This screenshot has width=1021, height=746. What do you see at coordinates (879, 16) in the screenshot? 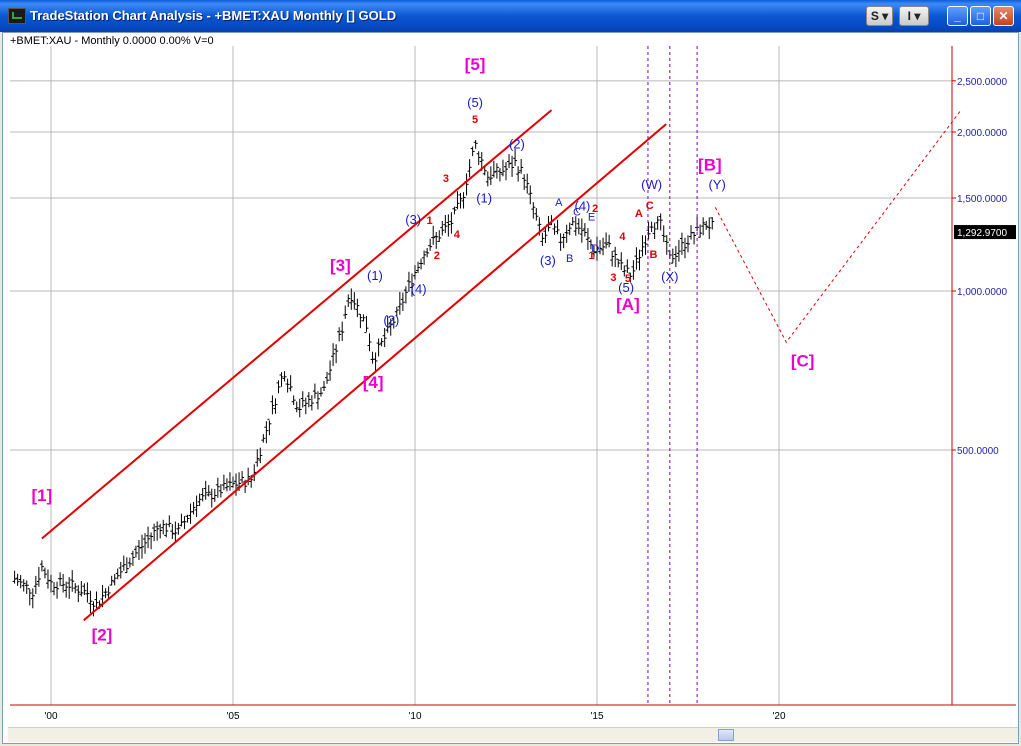
I see `style-menu-button: S ▾` at bounding box center [879, 16].